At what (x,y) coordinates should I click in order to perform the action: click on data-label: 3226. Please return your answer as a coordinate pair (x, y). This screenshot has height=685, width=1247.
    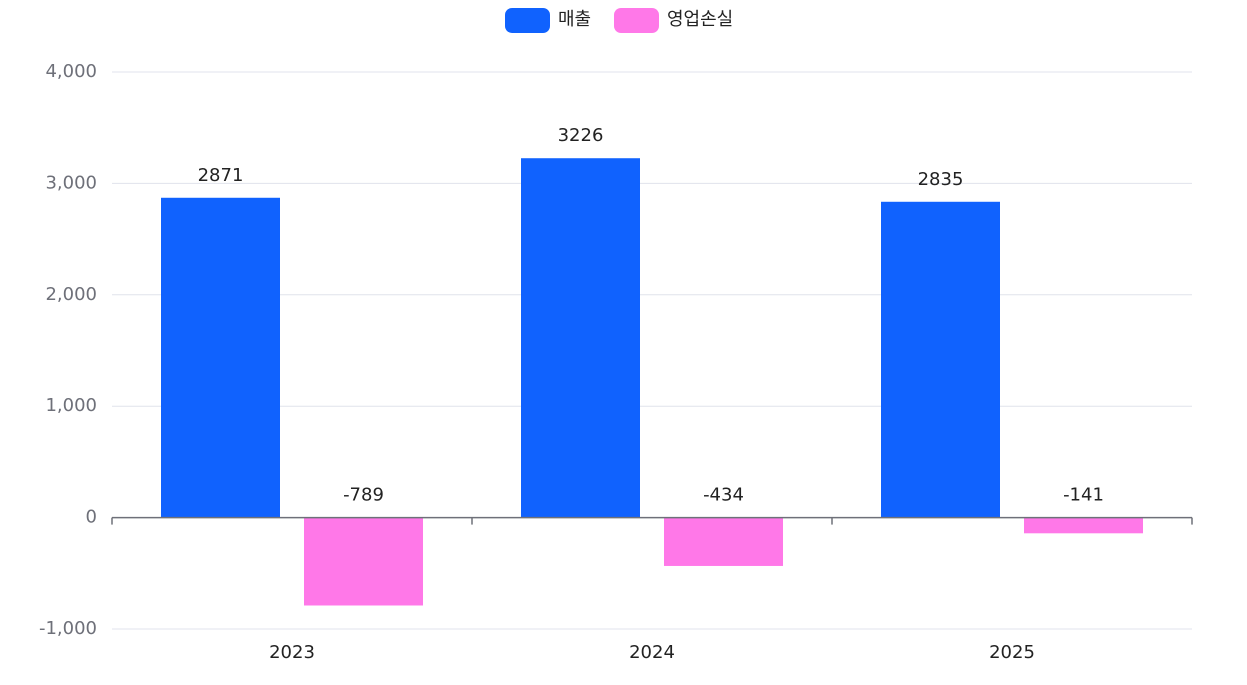
    Looking at the image, I should click on (581, 135).